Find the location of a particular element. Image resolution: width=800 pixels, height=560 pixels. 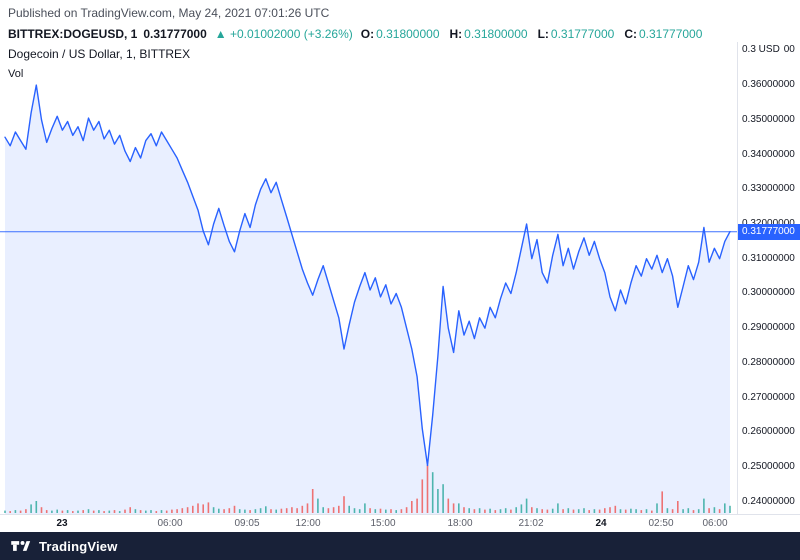

price-tick: 0.29000000 is located at coordinates (768, 328).